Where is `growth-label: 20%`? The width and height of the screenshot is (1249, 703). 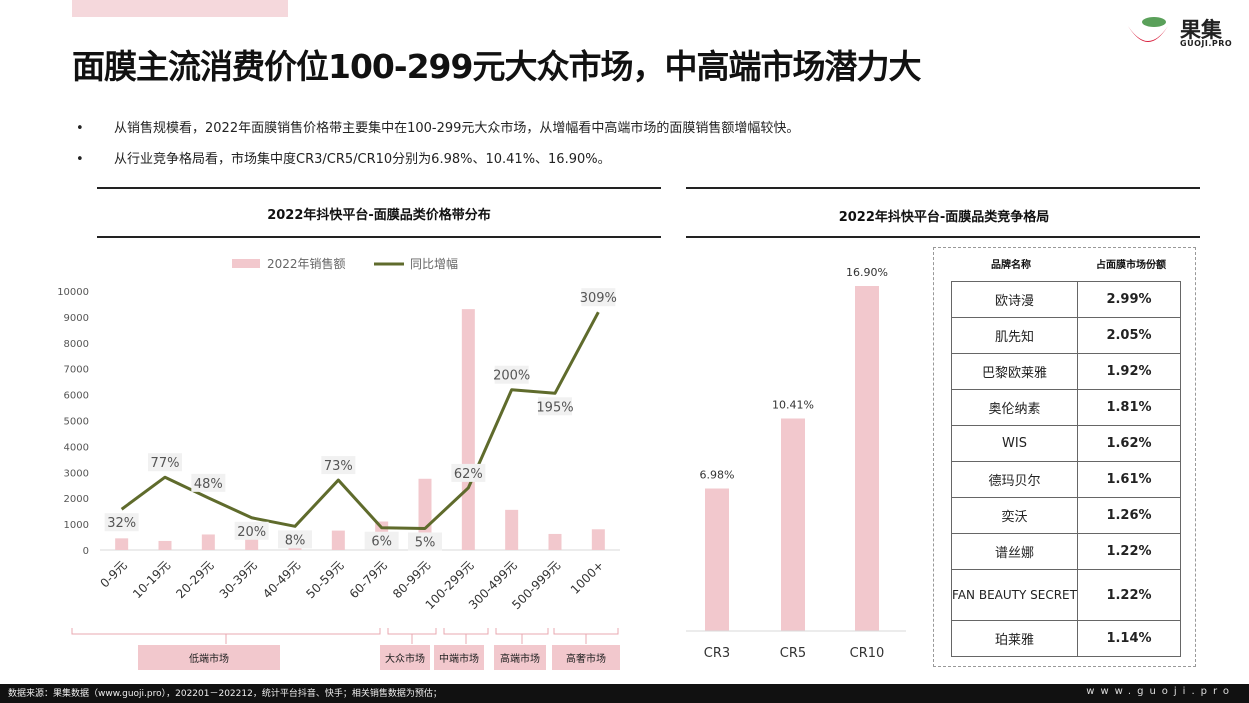
growth-label: 20% is located at coordinates (251, 532).